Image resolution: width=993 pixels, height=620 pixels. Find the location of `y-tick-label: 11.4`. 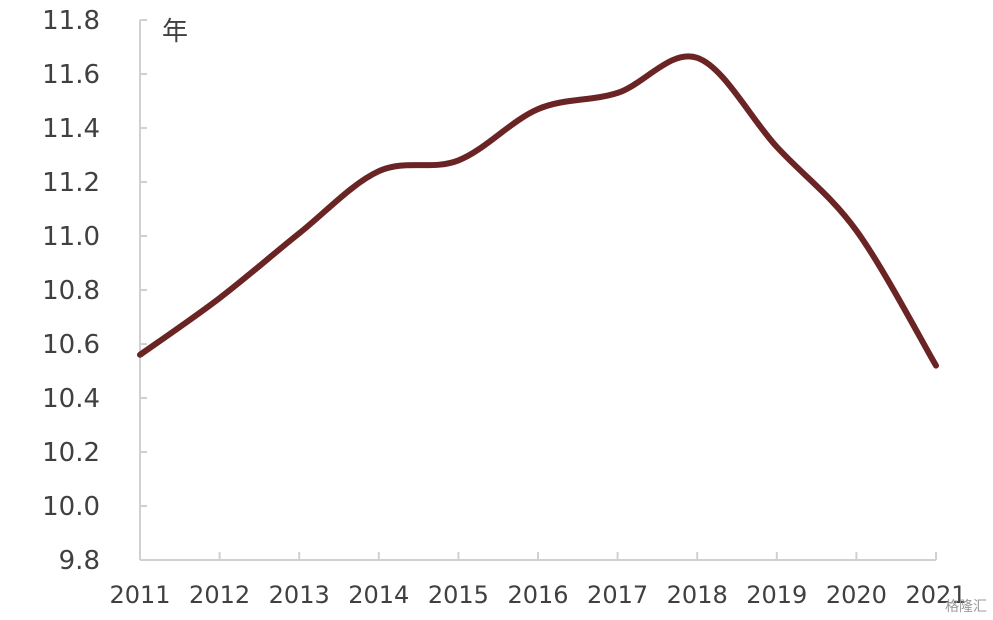

y-tick-label: 11.4 is located at coordinates (71, 129).